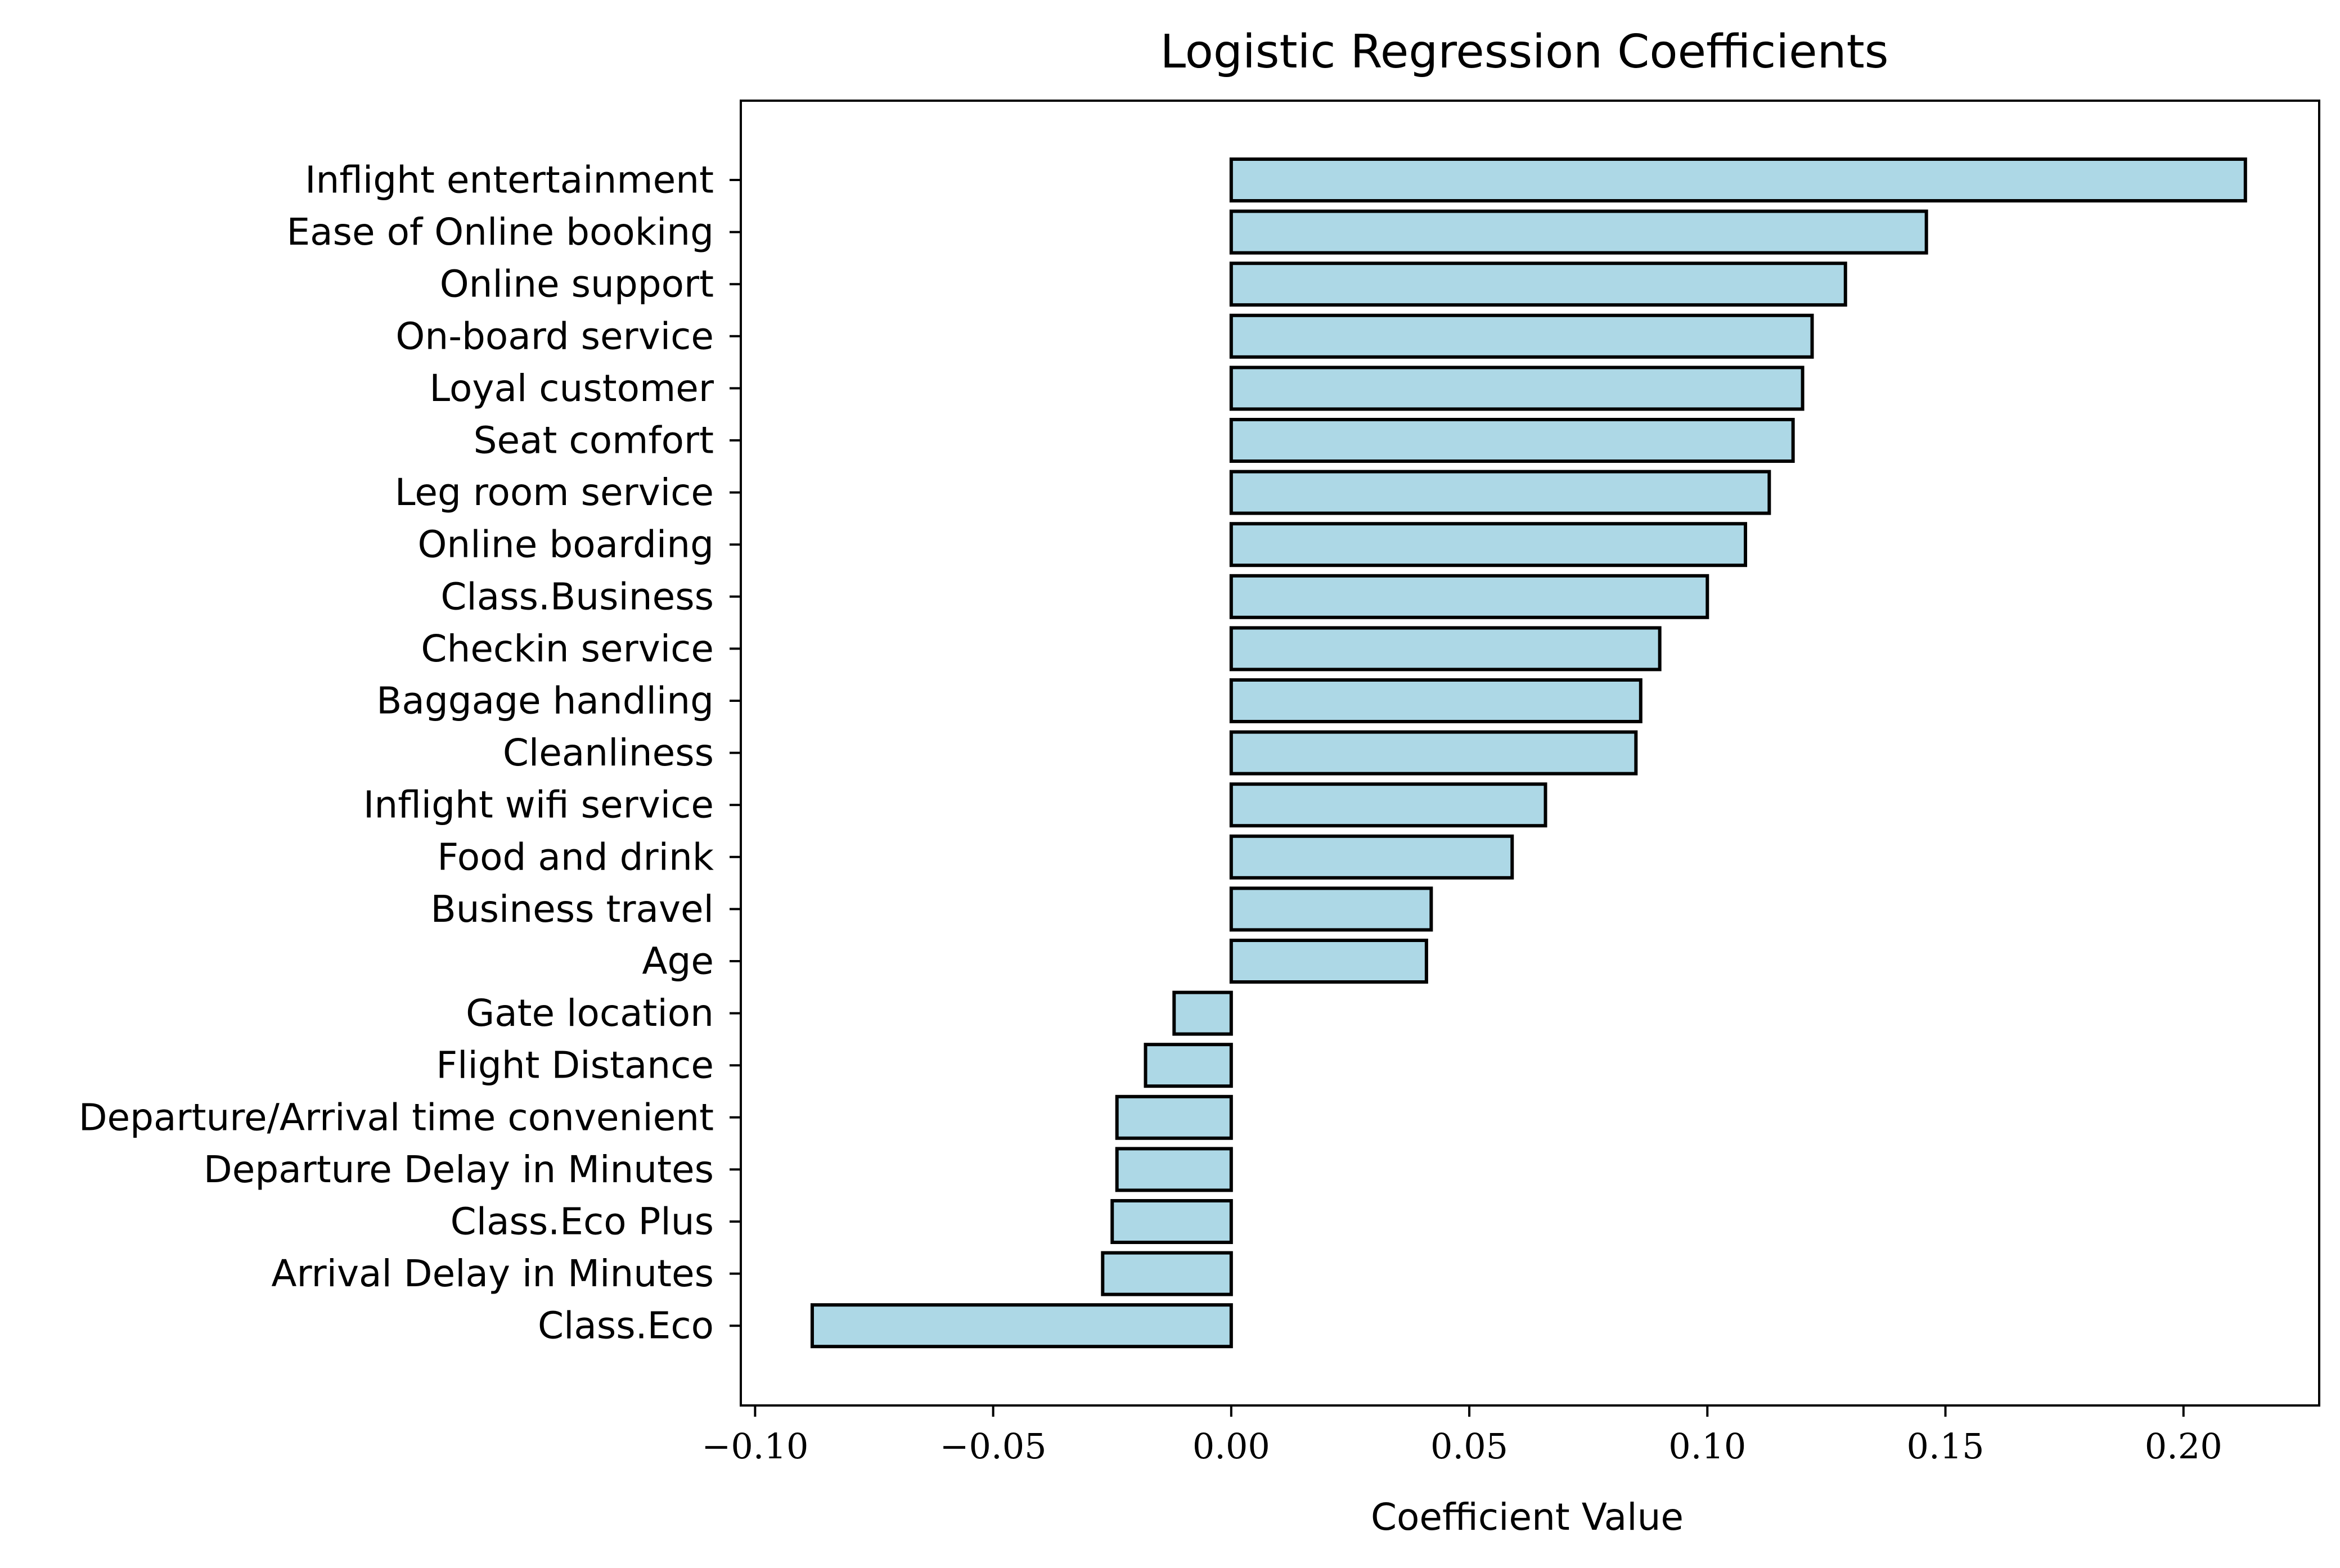 The image size is (2340, 1568). What do you see at coordinates (608, 752) in the screenshot?
I see `y-tick-label: Cleanliness` at bounding box center [608, 752].